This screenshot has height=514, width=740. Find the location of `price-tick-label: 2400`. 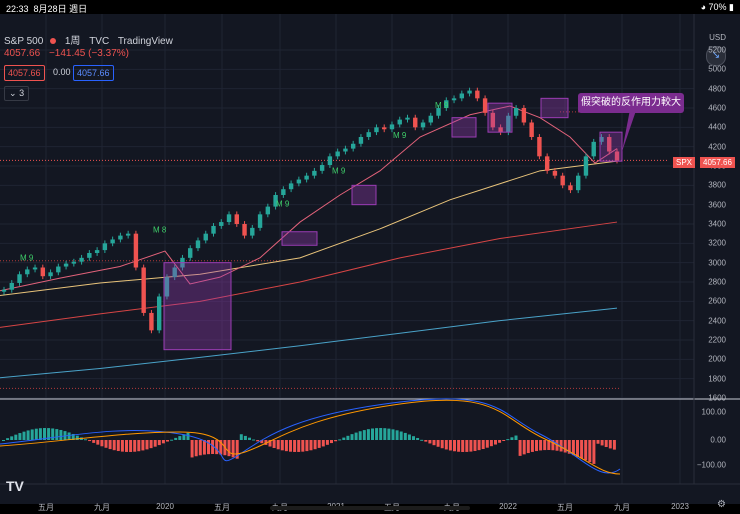

price-tick-label: 2400 is located at coordinates (717, 321).